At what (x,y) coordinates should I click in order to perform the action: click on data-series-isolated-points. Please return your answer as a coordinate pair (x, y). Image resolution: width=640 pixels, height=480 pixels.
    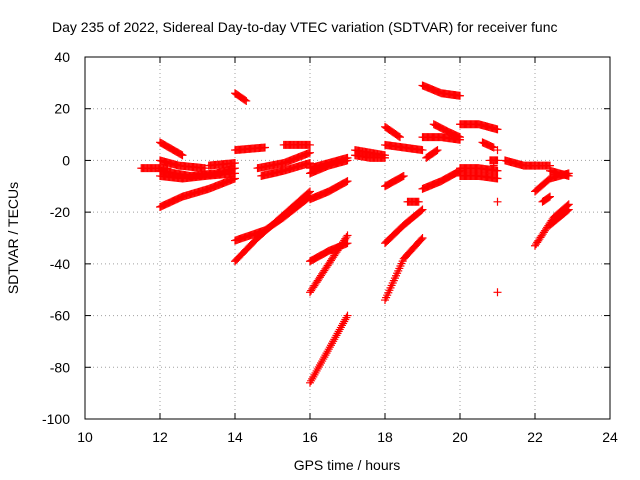
    Looking at the image, I should click on (495, 221).